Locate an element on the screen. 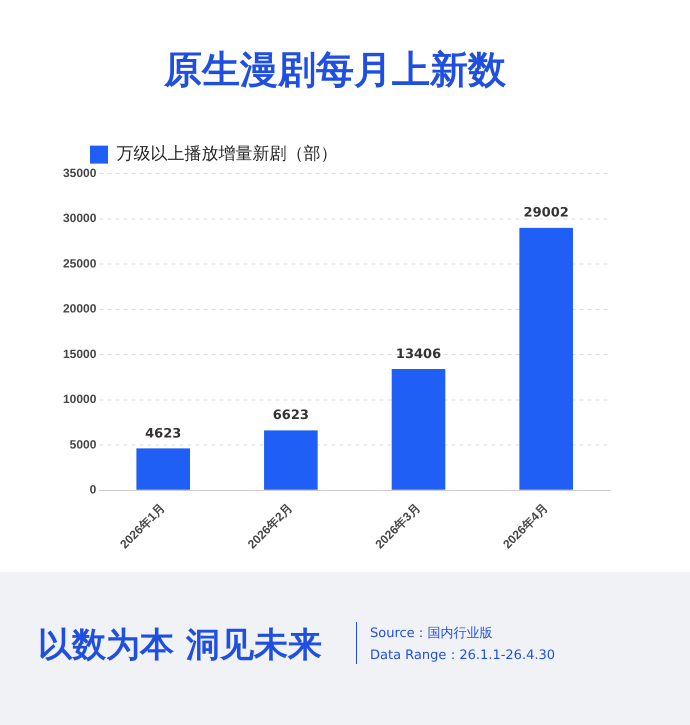 The image size is (690, 725). y-tick-label: 25000 is located at coordinates (79, 263).